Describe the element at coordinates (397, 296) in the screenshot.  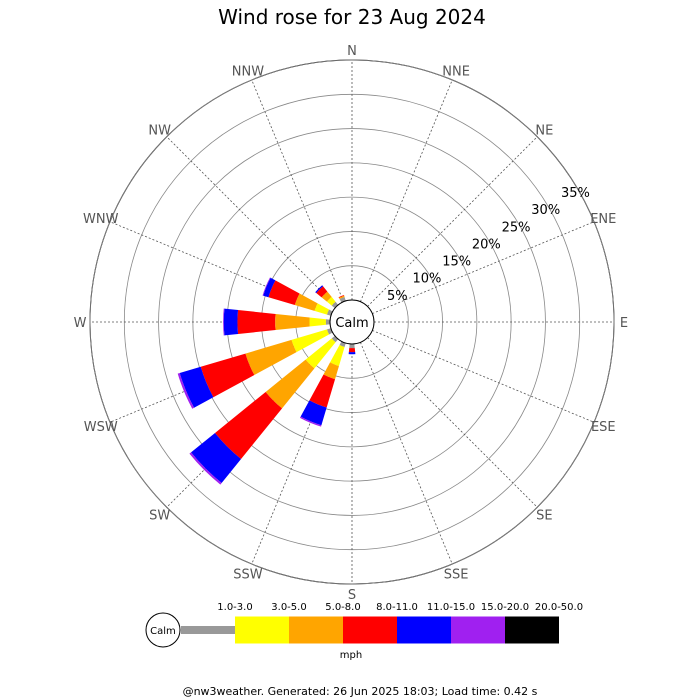
I see `radial-tick-label: 5%` at that location.